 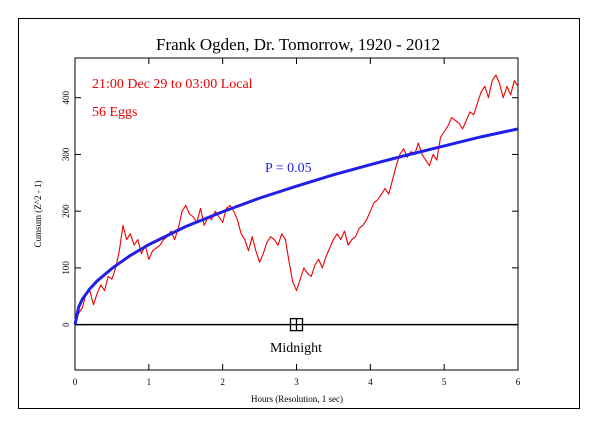 What do you see at coordinates (296, 382) in the screenshot?
I see `x-tick-label-3: 3` at bounding box center [296, 382].